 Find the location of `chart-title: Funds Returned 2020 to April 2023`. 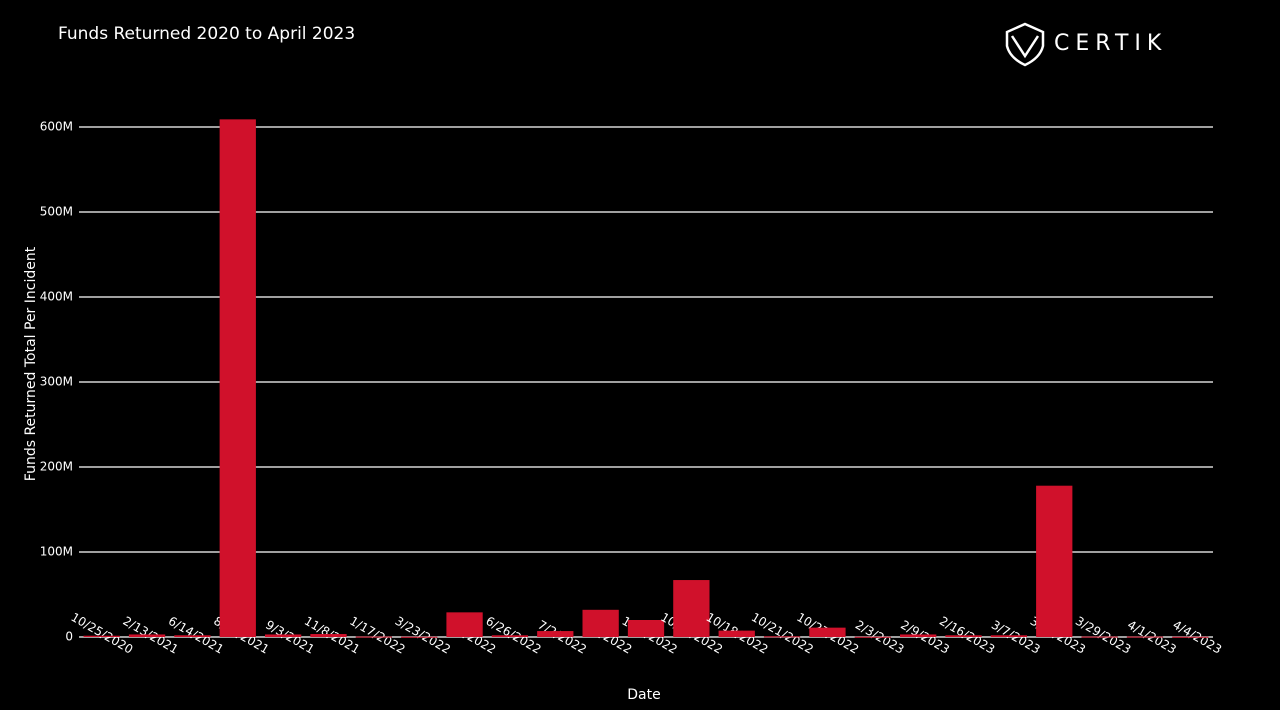

chart-title: Funds Returned 2020 to April 2023 is located at coordinates (206, 34).